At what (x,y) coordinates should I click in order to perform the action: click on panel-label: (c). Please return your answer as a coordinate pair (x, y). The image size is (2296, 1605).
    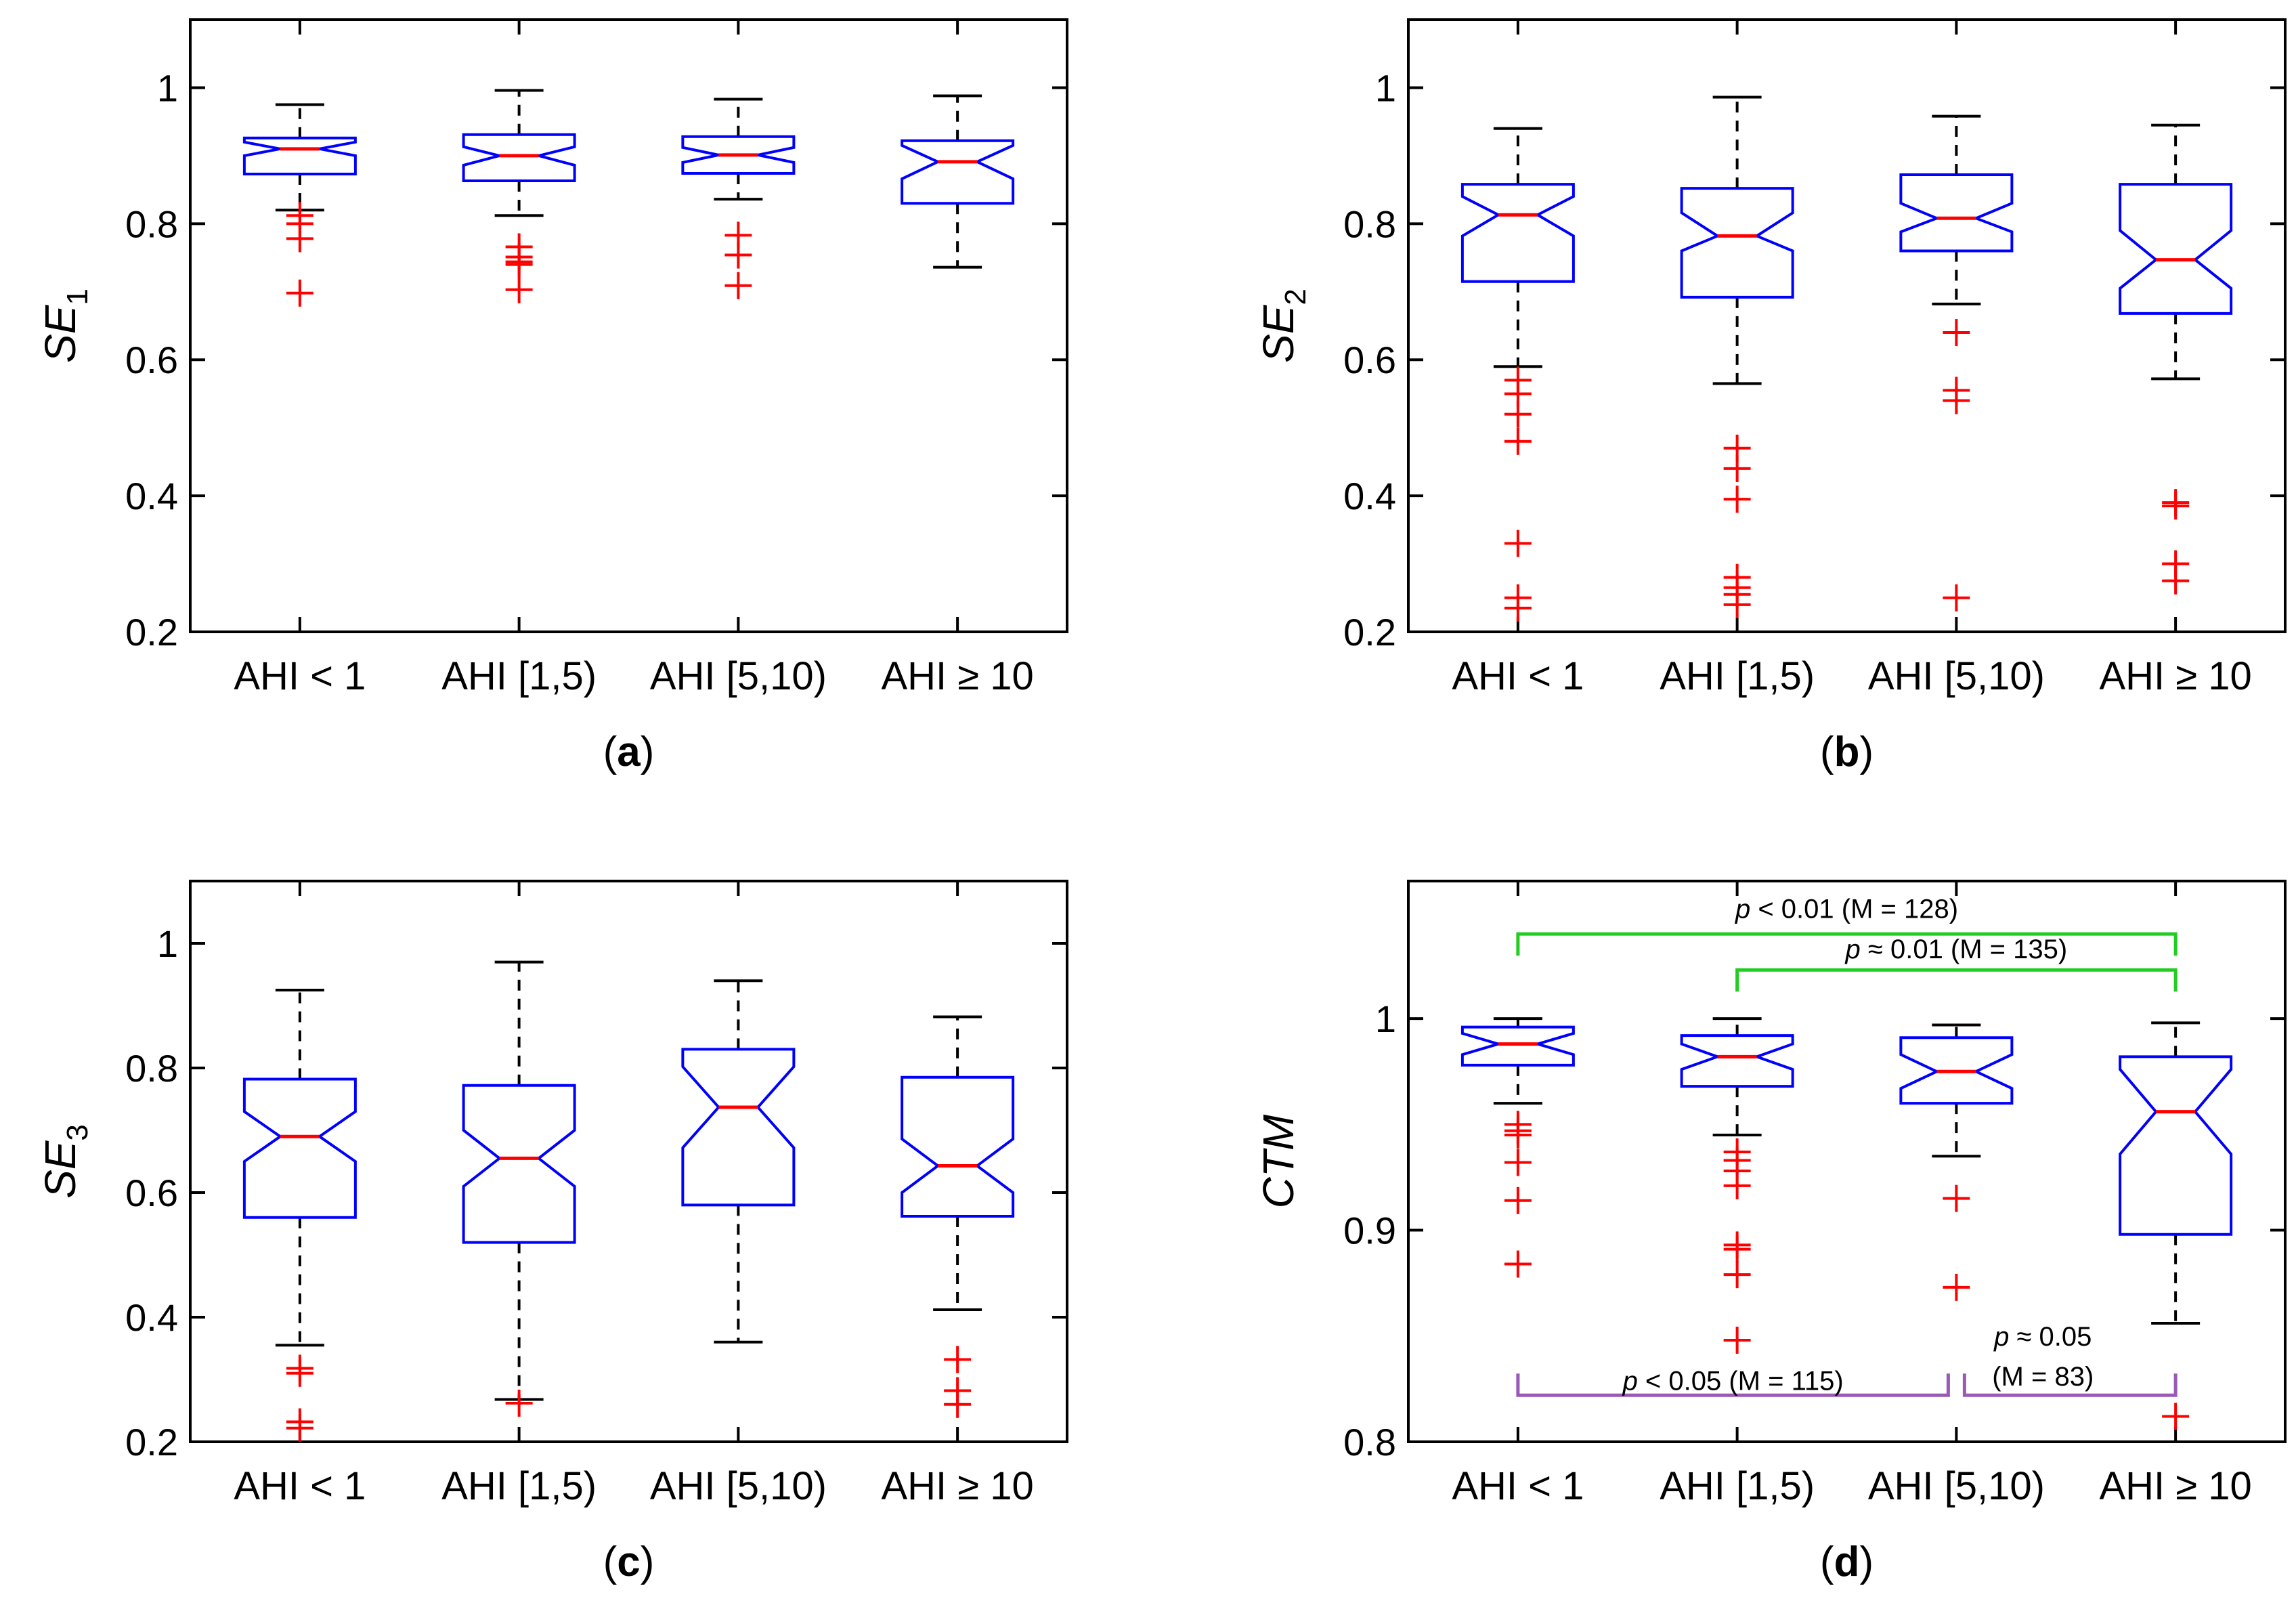
    Looking at the image, I should click on (629, 1562).